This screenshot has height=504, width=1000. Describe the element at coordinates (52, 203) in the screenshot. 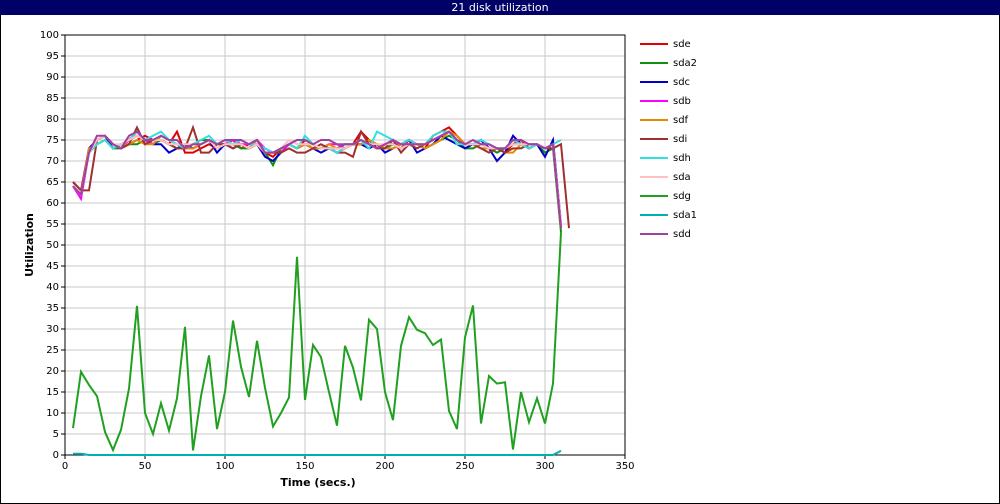

I see `y-tick-label: 60` at that location.